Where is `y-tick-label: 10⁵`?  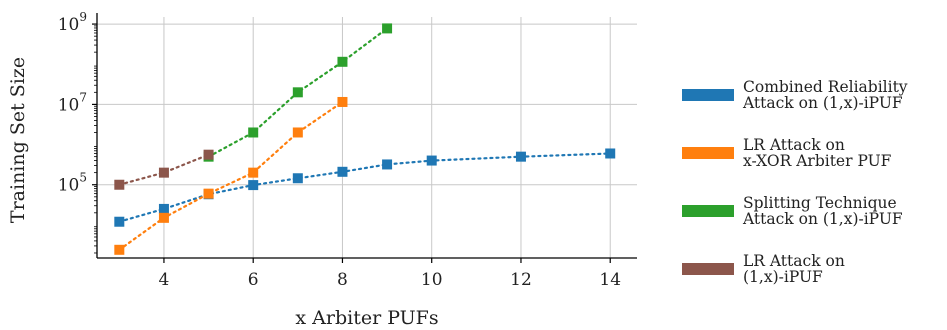 y-tick-label: 10⁵ is located at coordinates (72, 183).